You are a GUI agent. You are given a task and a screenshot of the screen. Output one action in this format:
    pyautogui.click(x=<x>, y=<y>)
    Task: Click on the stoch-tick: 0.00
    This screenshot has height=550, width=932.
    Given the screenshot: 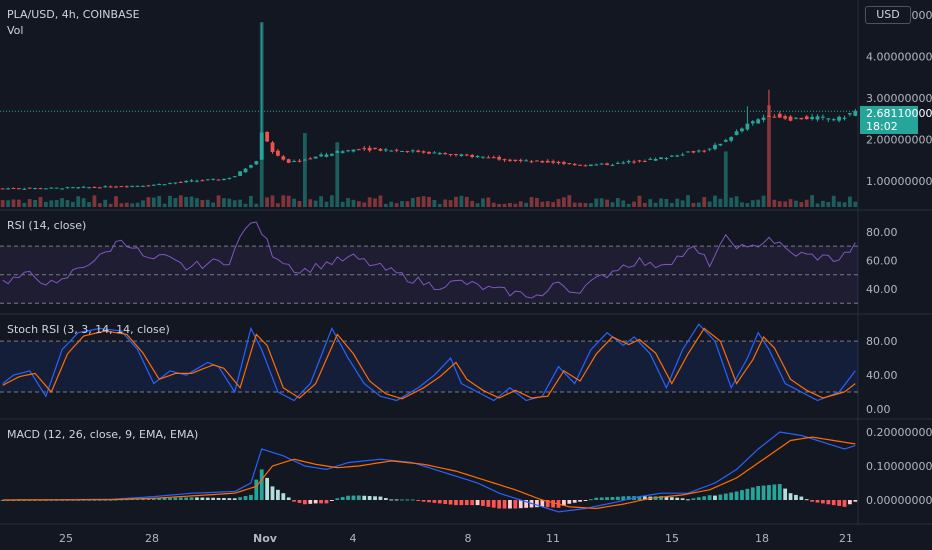 What is the action you would take?
    pyautogui.click(x=878, y=409)
    